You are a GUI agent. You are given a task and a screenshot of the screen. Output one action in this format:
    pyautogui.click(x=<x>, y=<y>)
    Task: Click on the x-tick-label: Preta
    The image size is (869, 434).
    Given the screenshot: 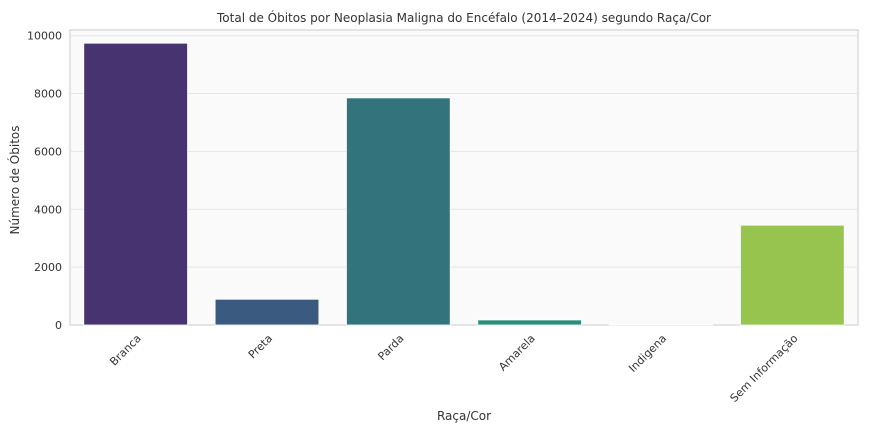 What is the action you would take?
    pyautogui.click(x=260, y=346)
    